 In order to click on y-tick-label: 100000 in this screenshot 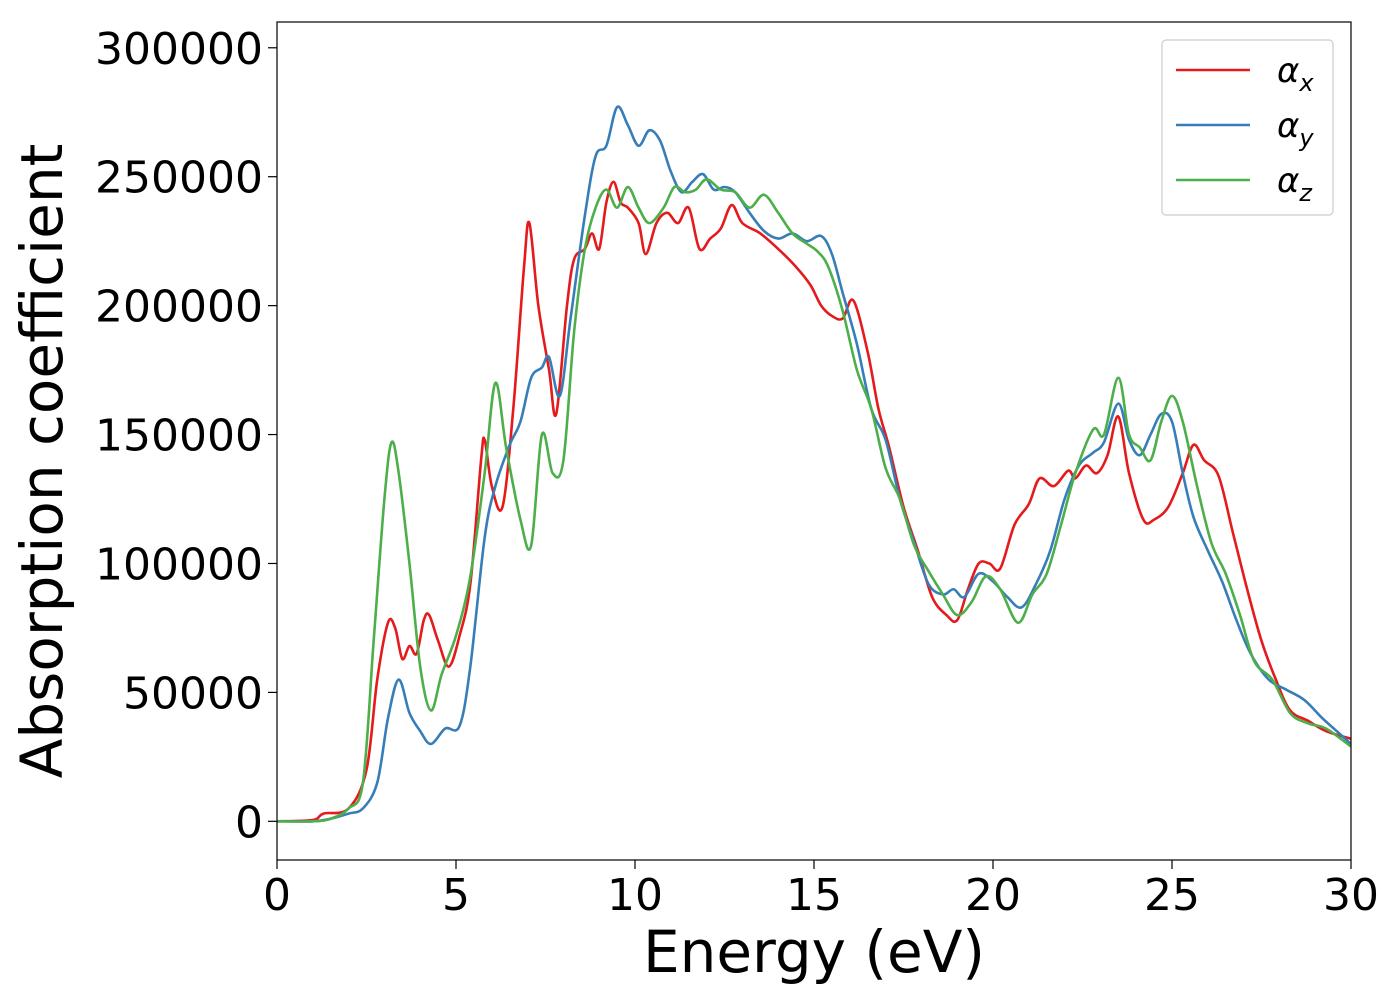, I will do `click(179, 564)`.